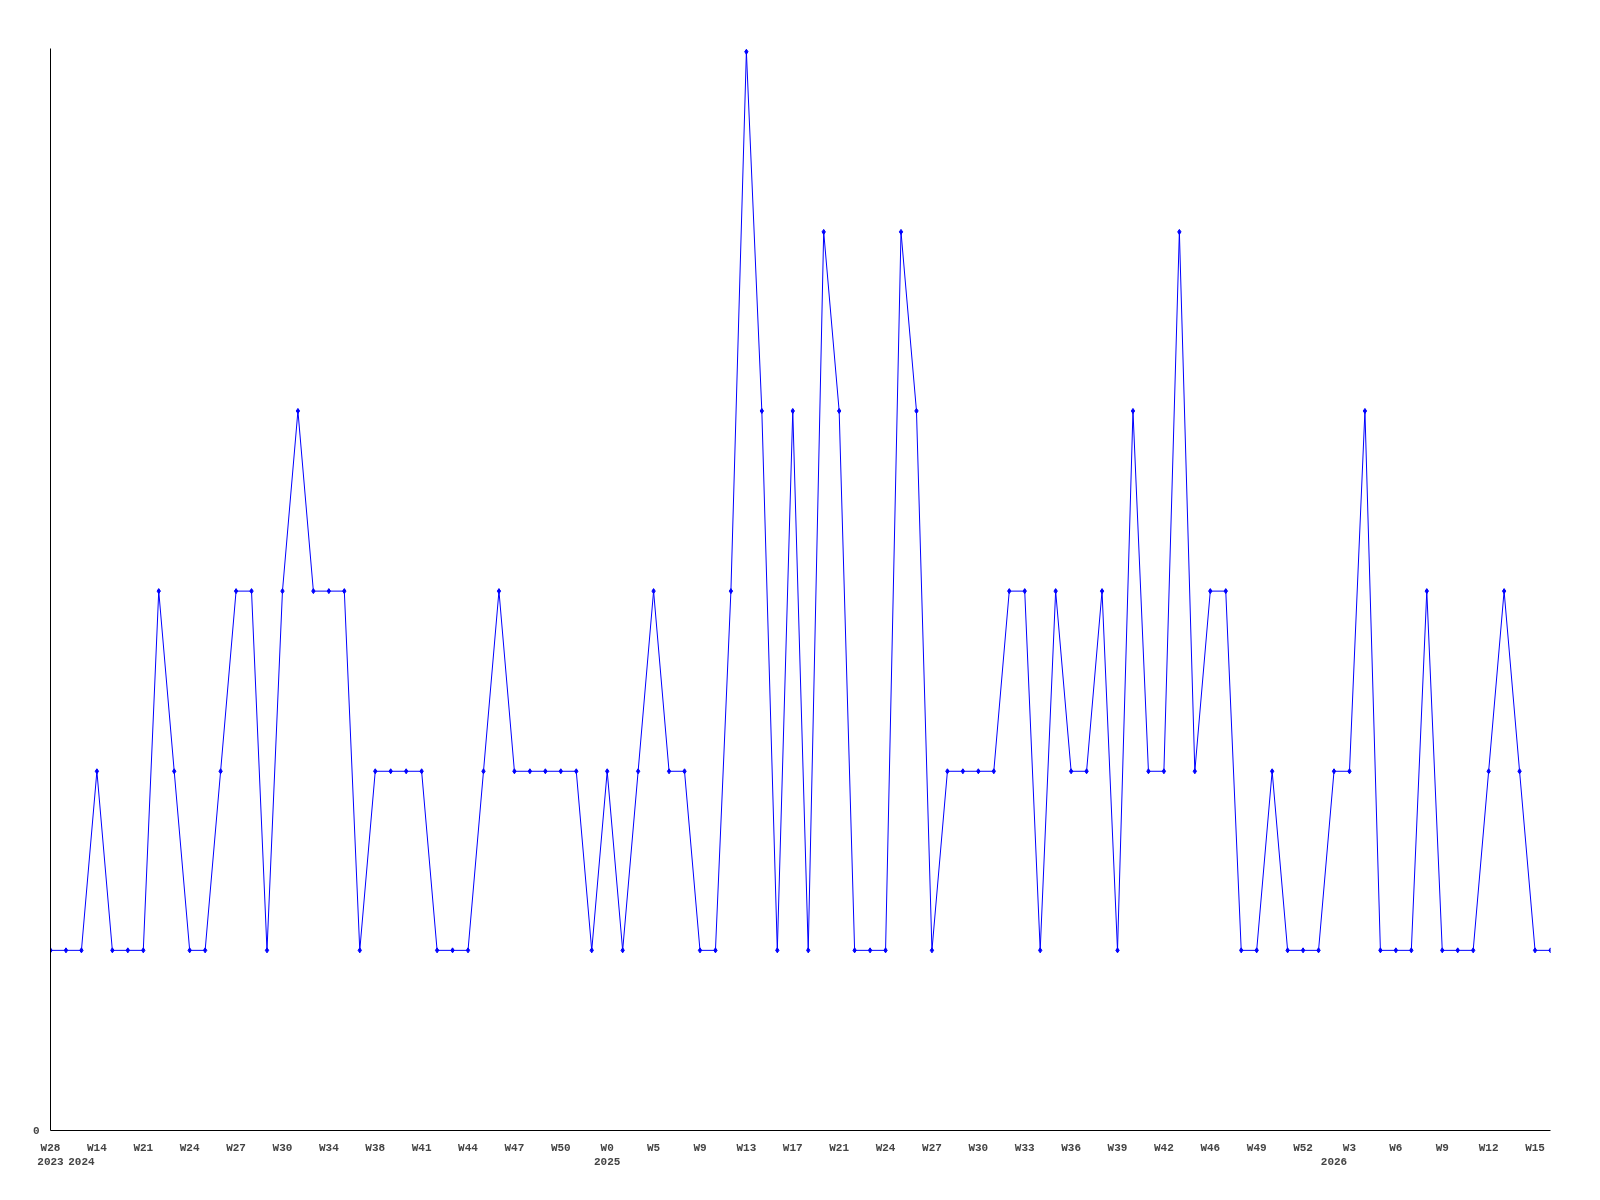 The image size is (1600, 1200). What do you see at coordinates (1535, 1147) in the screenshot?
I see `x-tick-label: W15` at bounding box center [1535, 1147].